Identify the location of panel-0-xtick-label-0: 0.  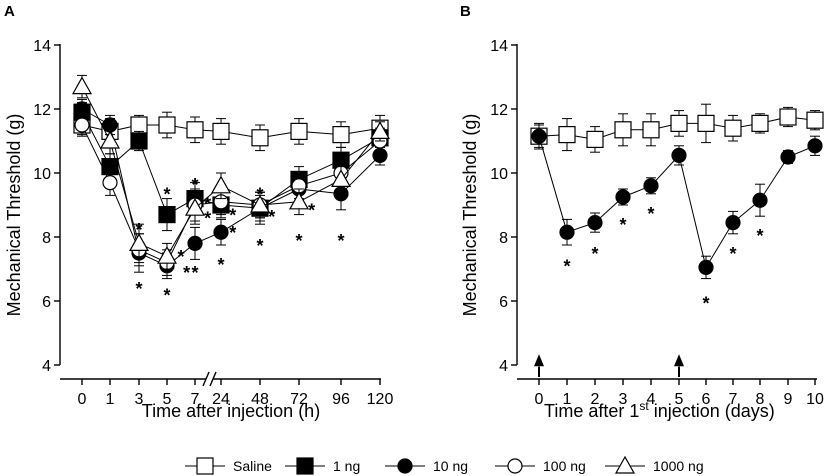
(82, 399).